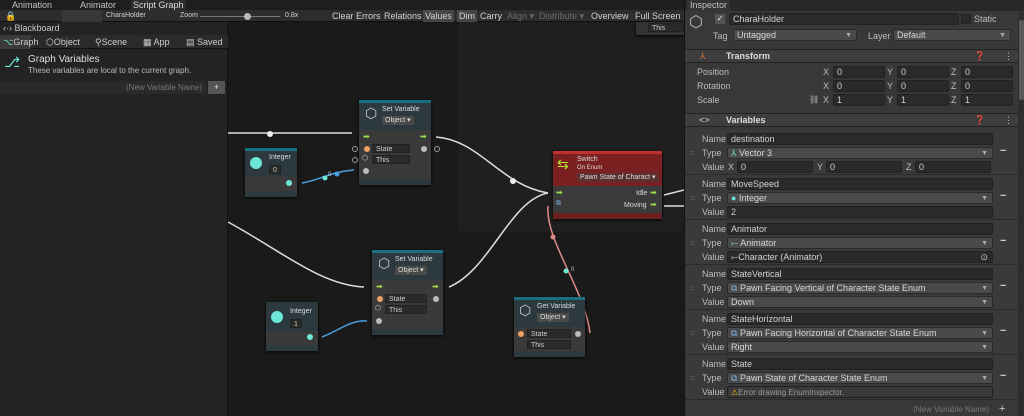 Image resolution: width=1024 pixels, height=416 pixels. Describe the element at coordinates (953, 167) in the screenshot. I see `vector-z-field: 0` at that location.